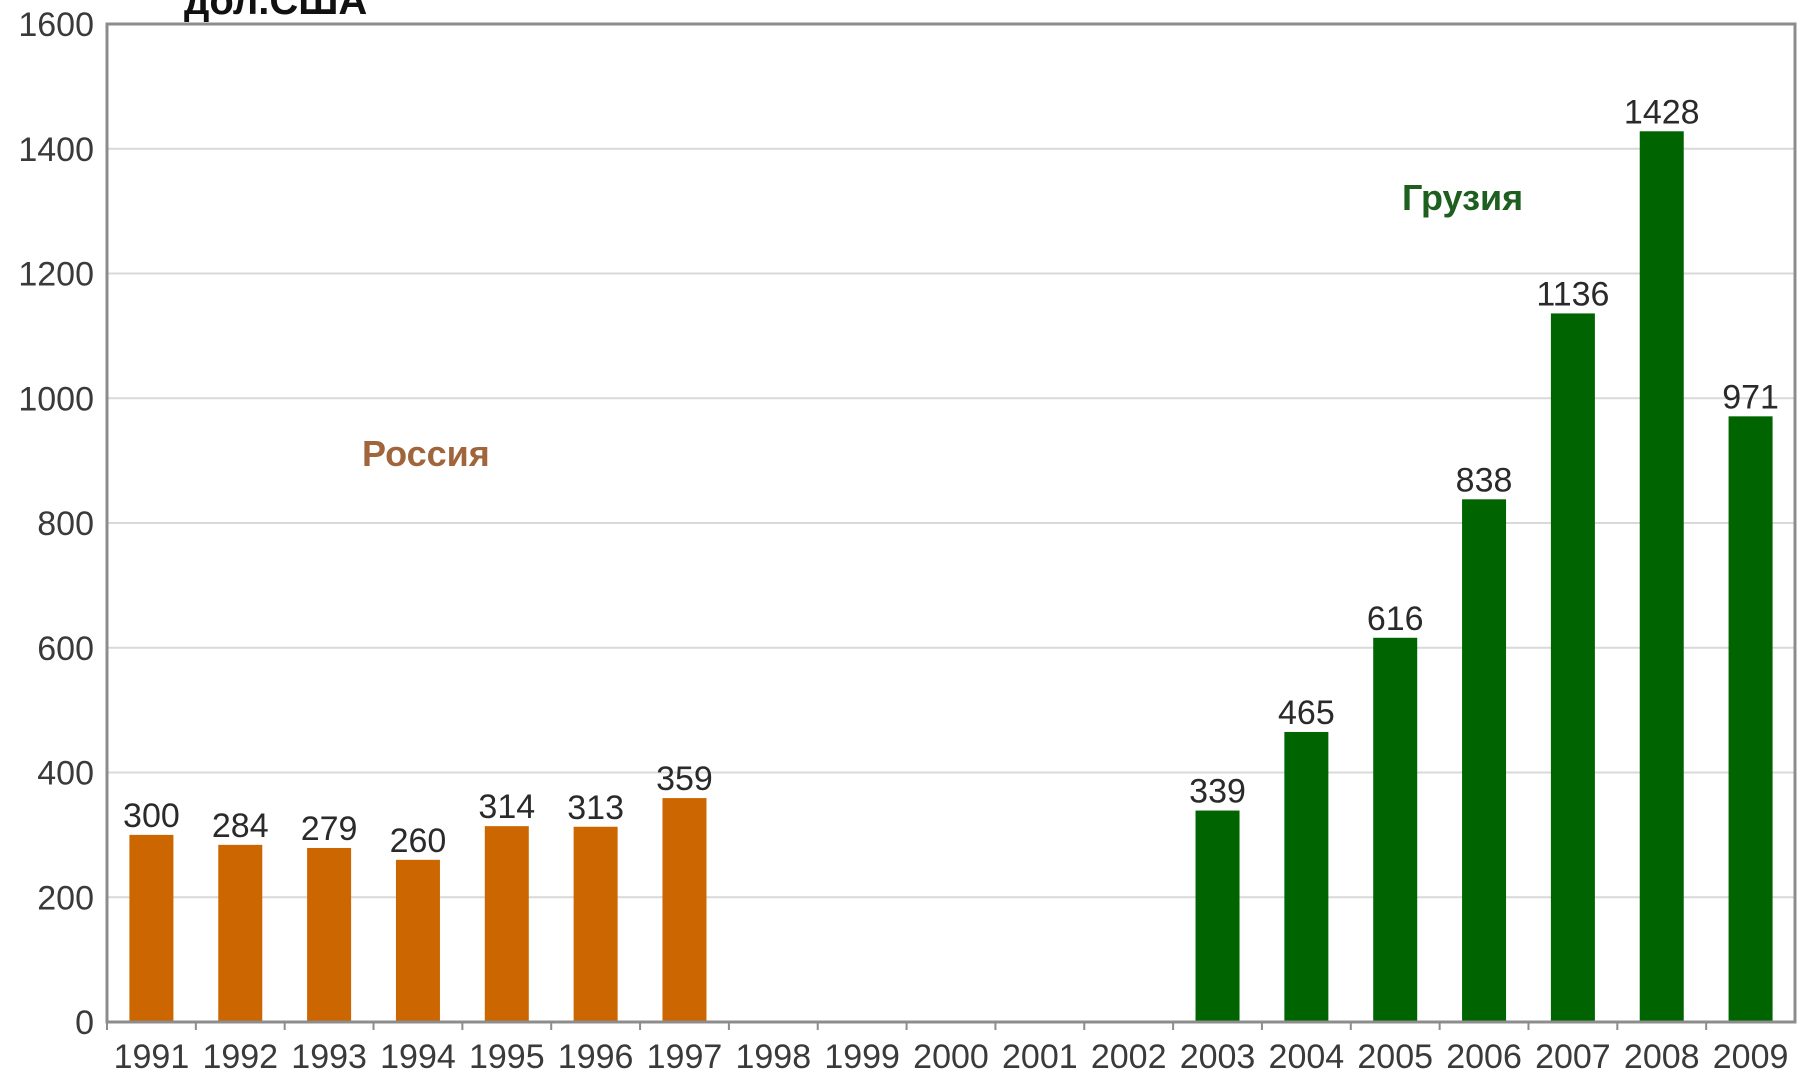  Describe the element at coordinates (84, 1023) in the screenshot. I see `y-tick-label: 0` at that location.